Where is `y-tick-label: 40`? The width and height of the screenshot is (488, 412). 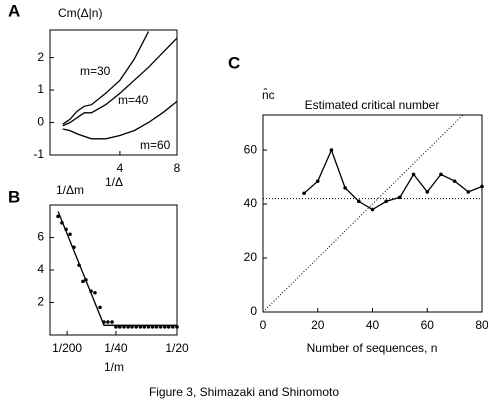 y-tick-label: 40 is located at coordinates (251, 203).